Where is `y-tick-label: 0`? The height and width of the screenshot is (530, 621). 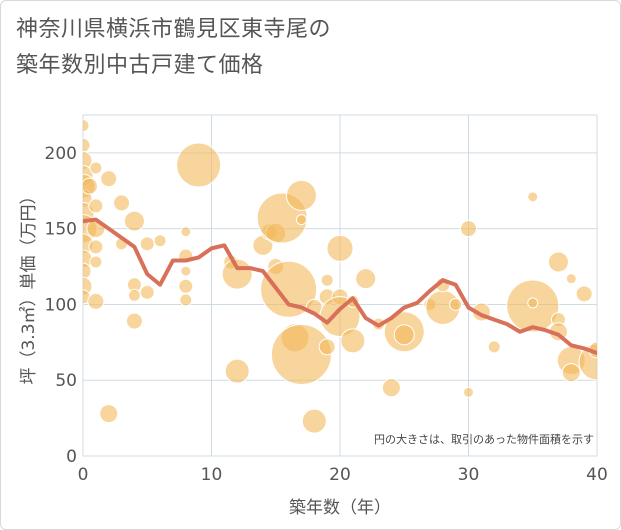 y-tick-label: 0 is located at coordinates (71, 457).